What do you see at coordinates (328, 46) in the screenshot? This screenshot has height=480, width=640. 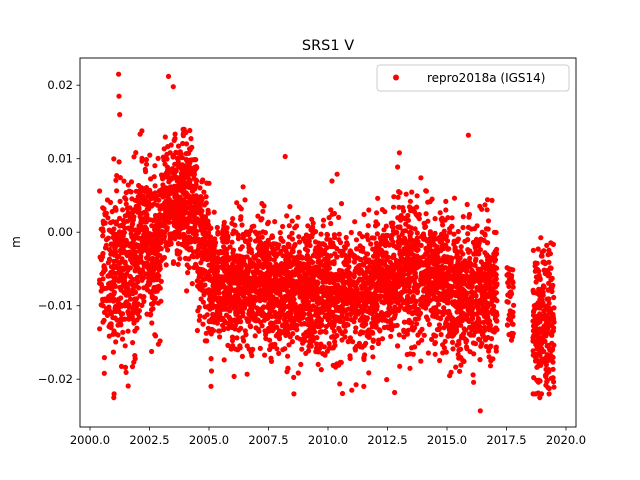 I see `chart-title: SRS1 V` at bounding box center [328, 46].